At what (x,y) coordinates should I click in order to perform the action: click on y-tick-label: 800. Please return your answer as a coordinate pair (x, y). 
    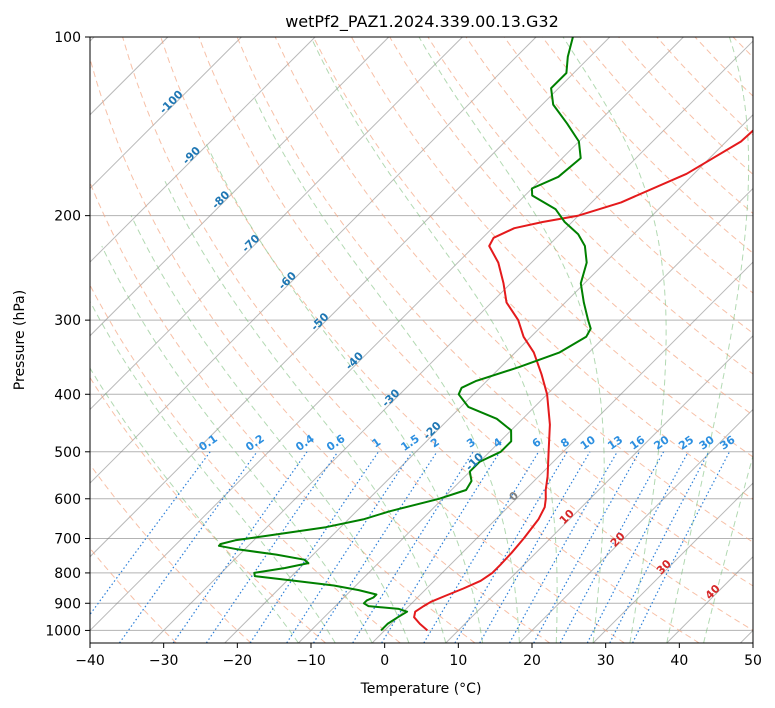
    Looking at the image, I should click on (67, 574).